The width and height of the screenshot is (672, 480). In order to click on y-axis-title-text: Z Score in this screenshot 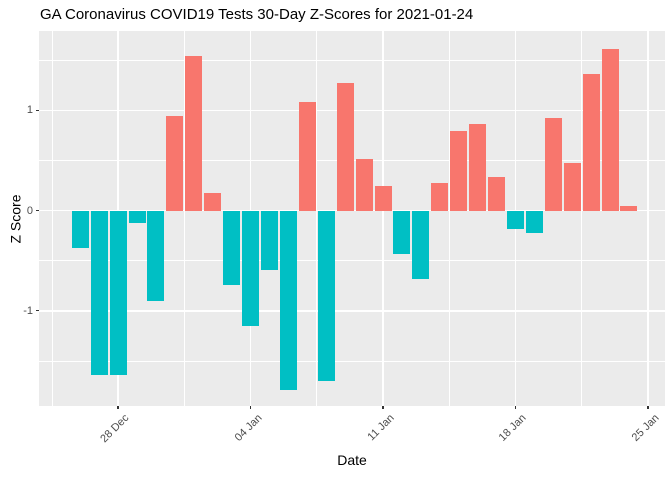, I will do `click(15, 218)`.